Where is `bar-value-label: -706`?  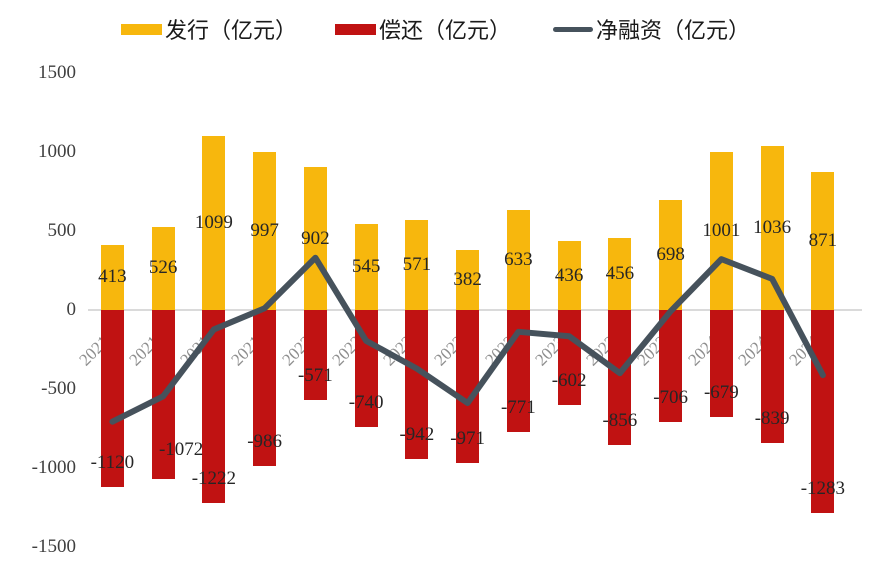
bar-value-label: -706 is located at coordinates (671, 397).